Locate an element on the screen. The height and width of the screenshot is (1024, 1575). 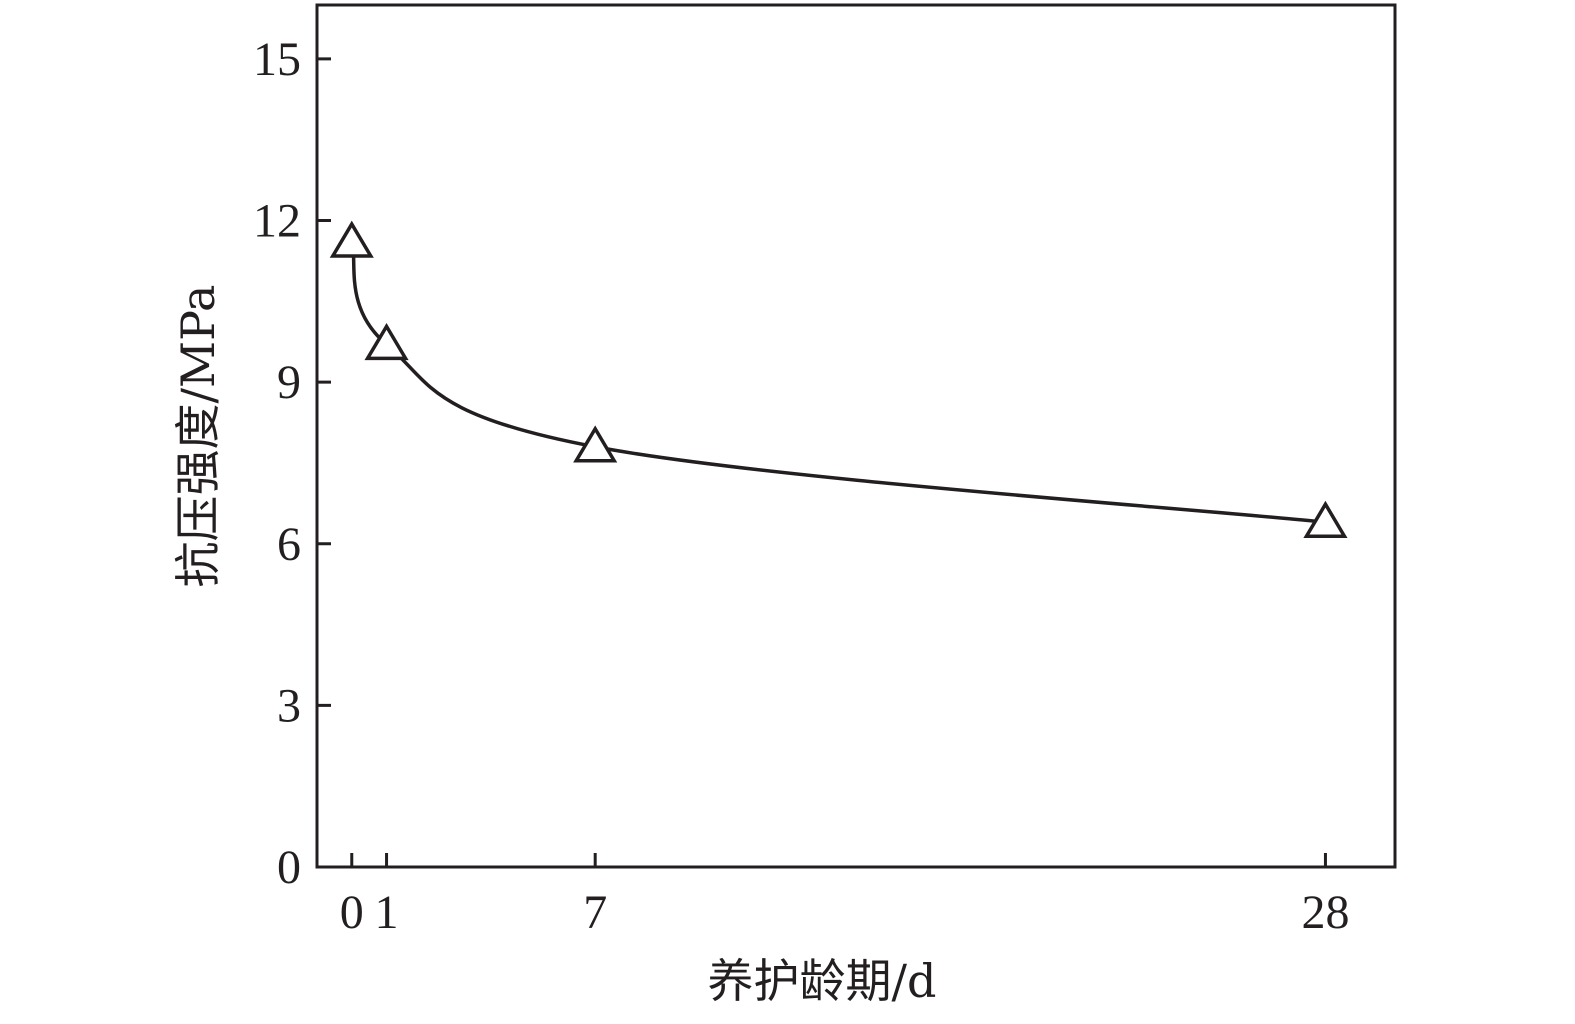
y-axis-ticks: 0 3 6 9 12 15 is located at coordinates (292, 463).